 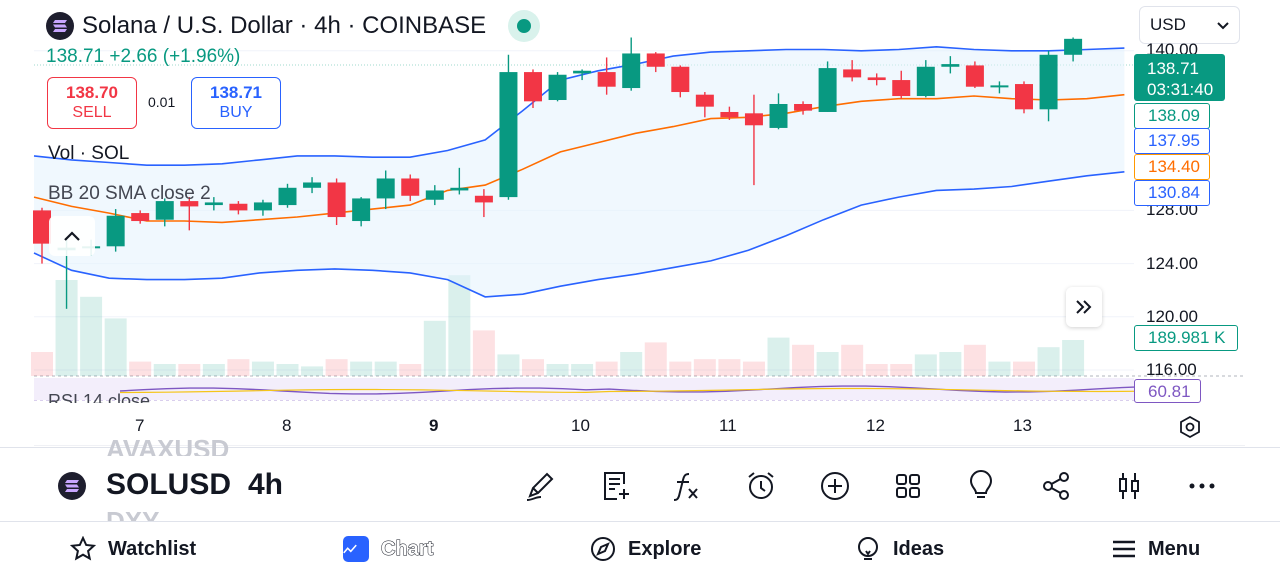 I want to click on volume-legend: Vol · SOL, so click(x=89, y=153).